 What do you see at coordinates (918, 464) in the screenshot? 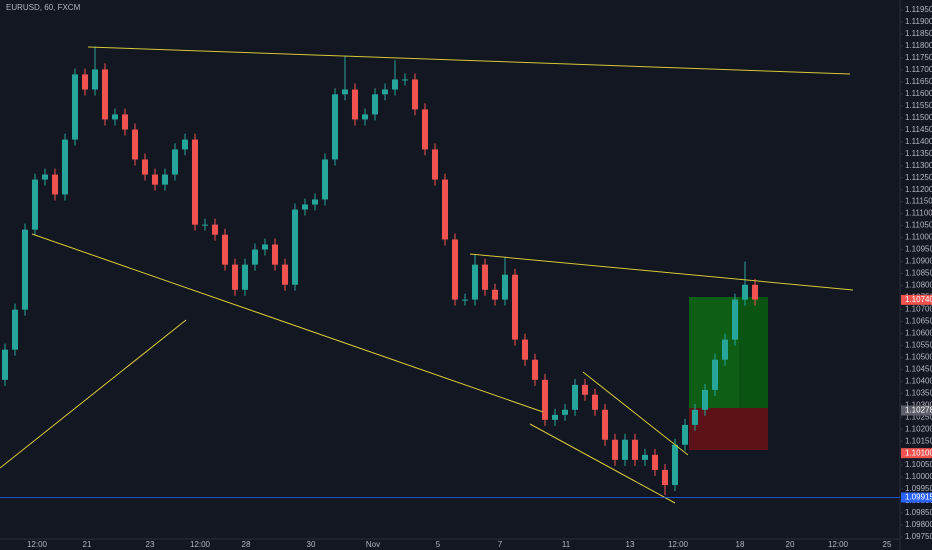
I see `y-tick-label: 1.10050` at bounding box center [918, 464].